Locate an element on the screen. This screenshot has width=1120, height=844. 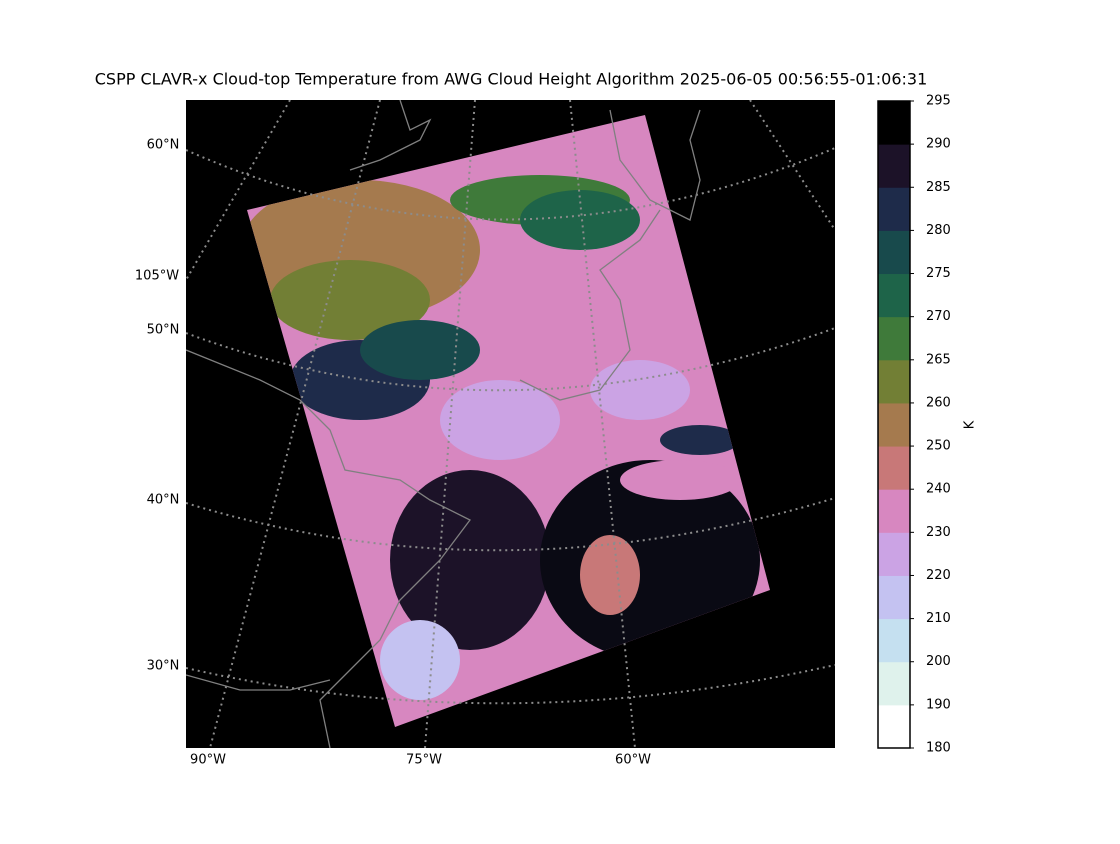
lat-label: 30°N is located at coordinates (163, 666).